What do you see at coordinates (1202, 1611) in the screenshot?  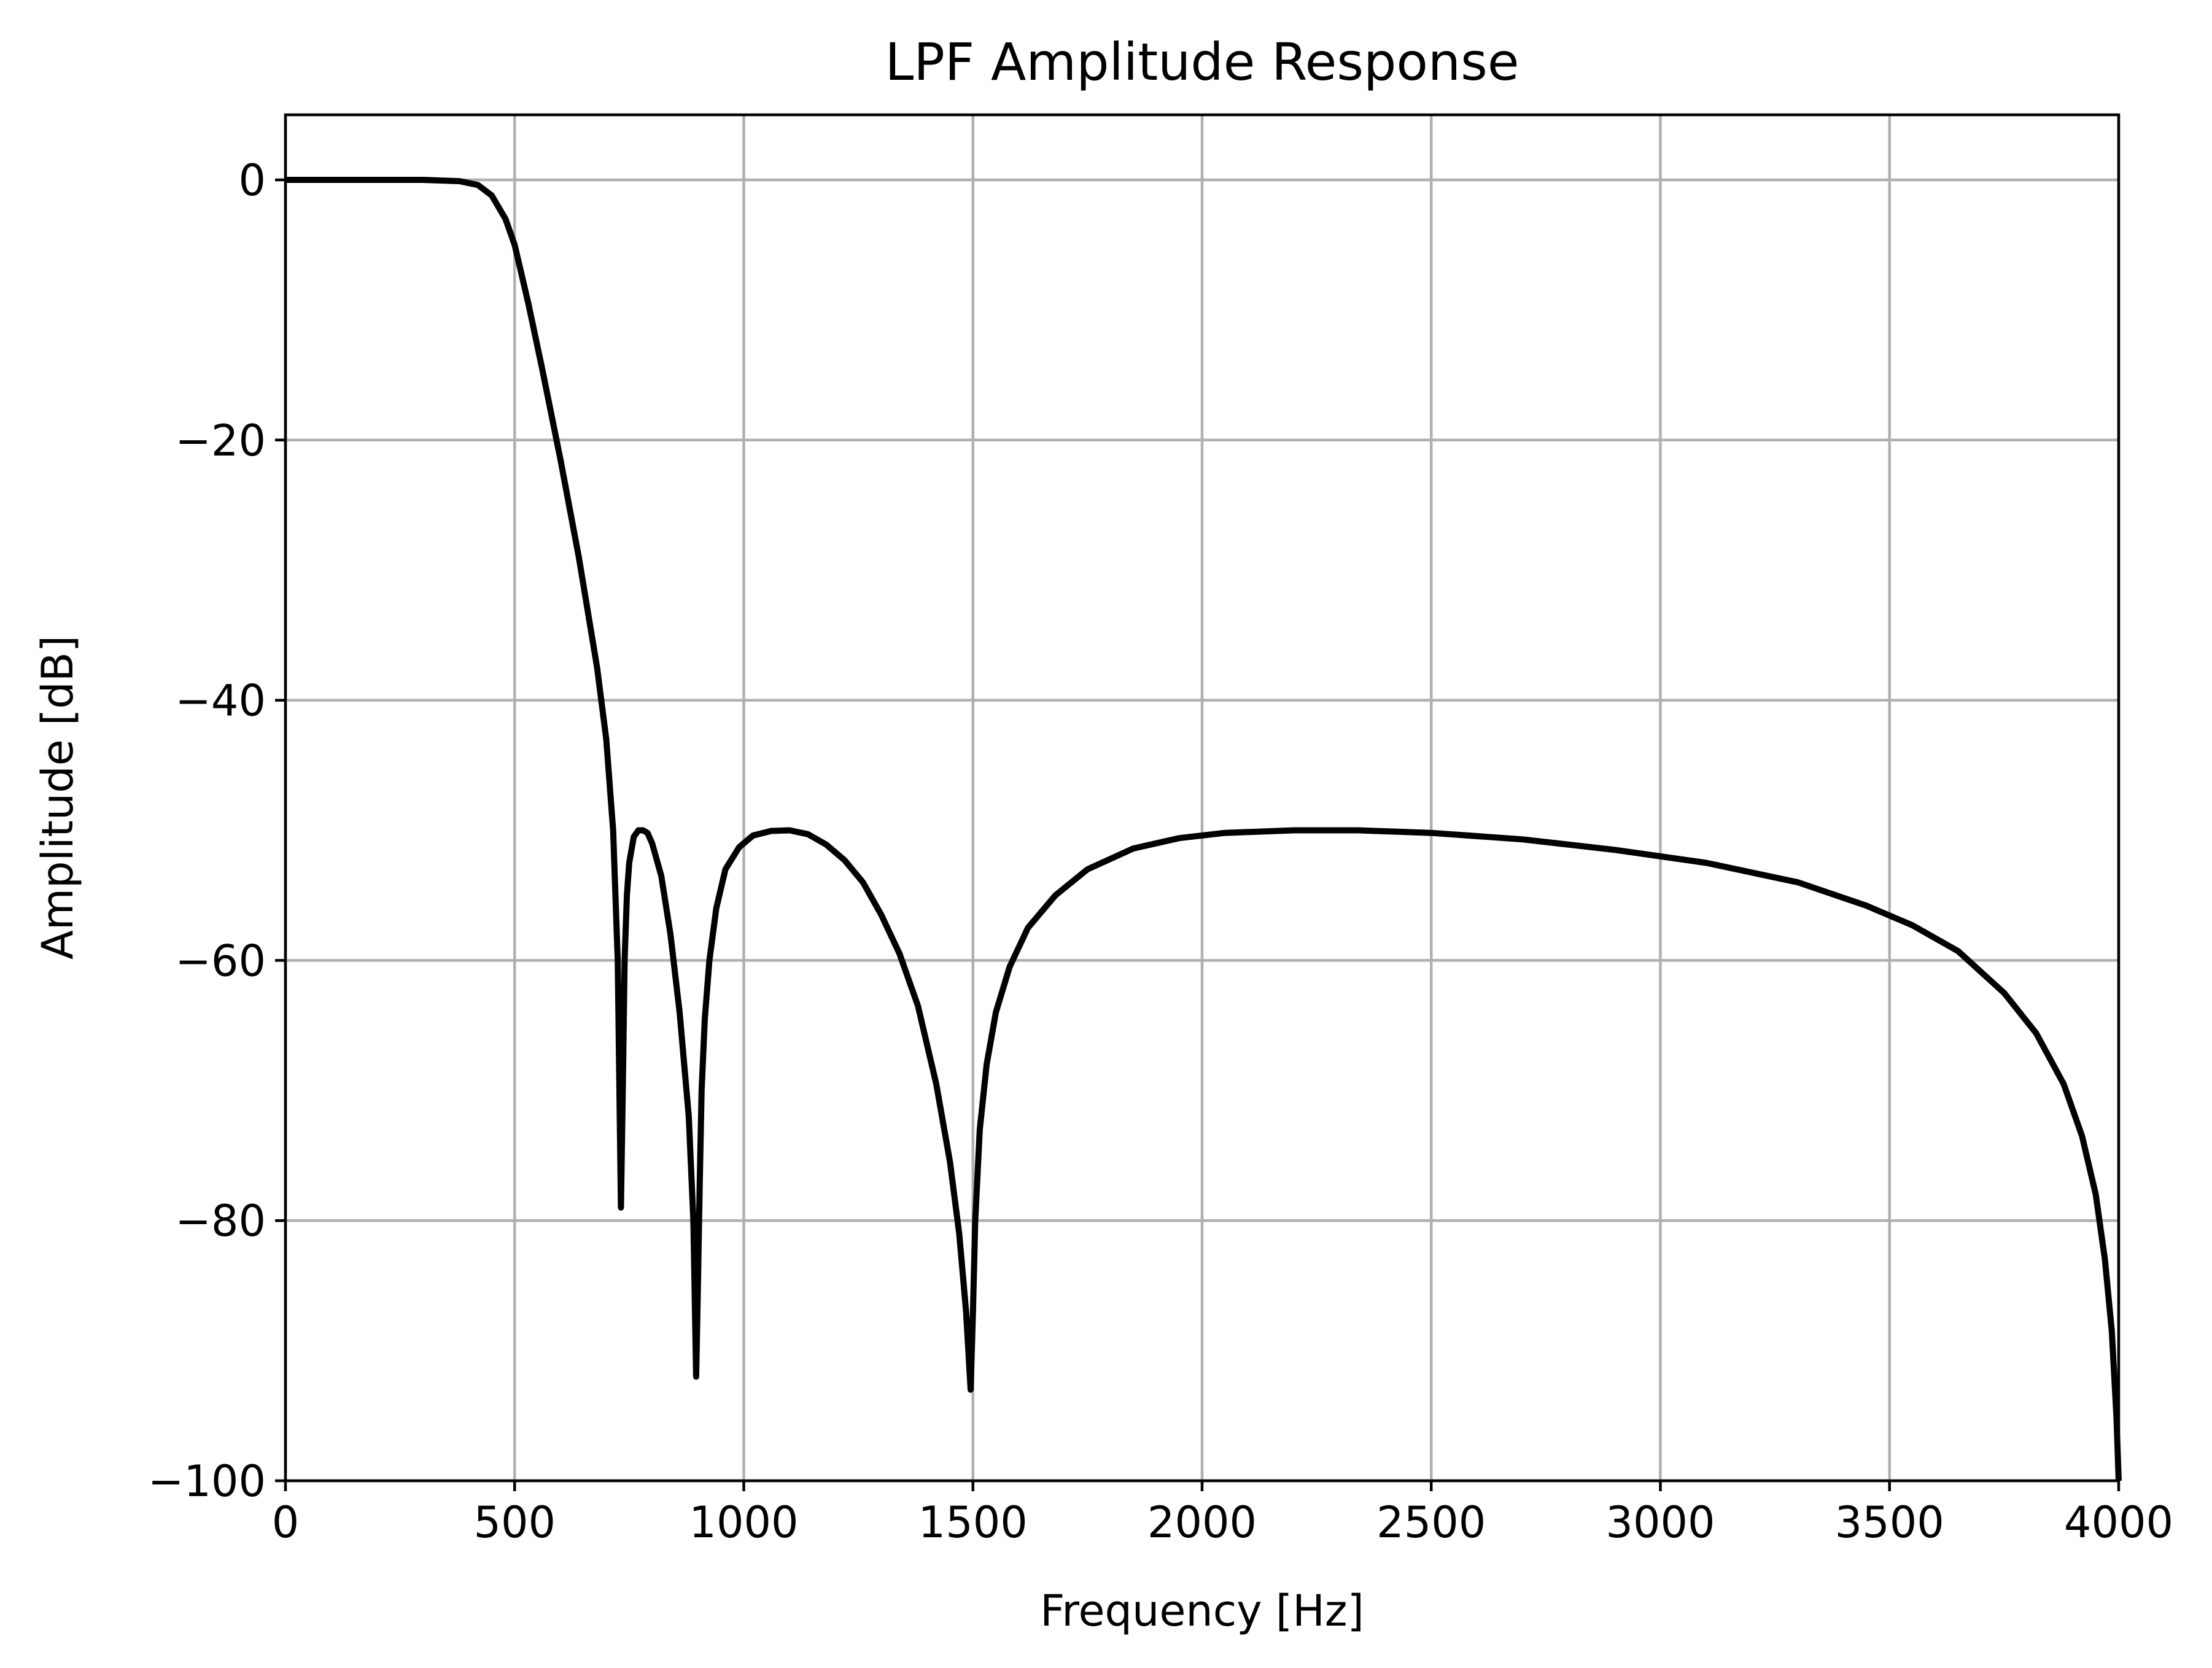 I see `x-axis-label: Frequency [Hz]` at bounding box center [1202, 1611].